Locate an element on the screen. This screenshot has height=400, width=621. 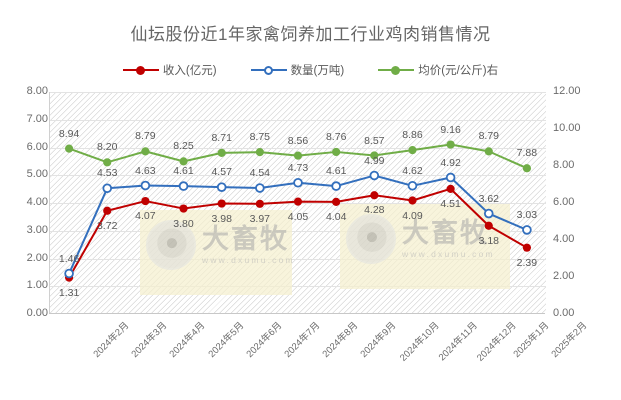
data-point-label: 3.62 is located at coordinates (489, 198).